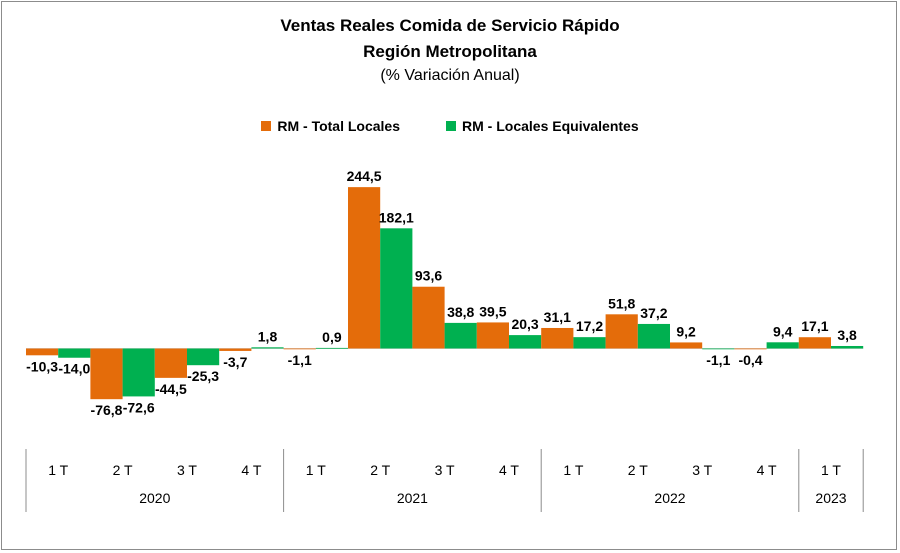 The height and width of the screenshot is (553, 900). What do you see at coordinates (339, 126) in the screenshot?
I see `legend-label-total: RM - Total Locales` at bounding box center [339, 126].